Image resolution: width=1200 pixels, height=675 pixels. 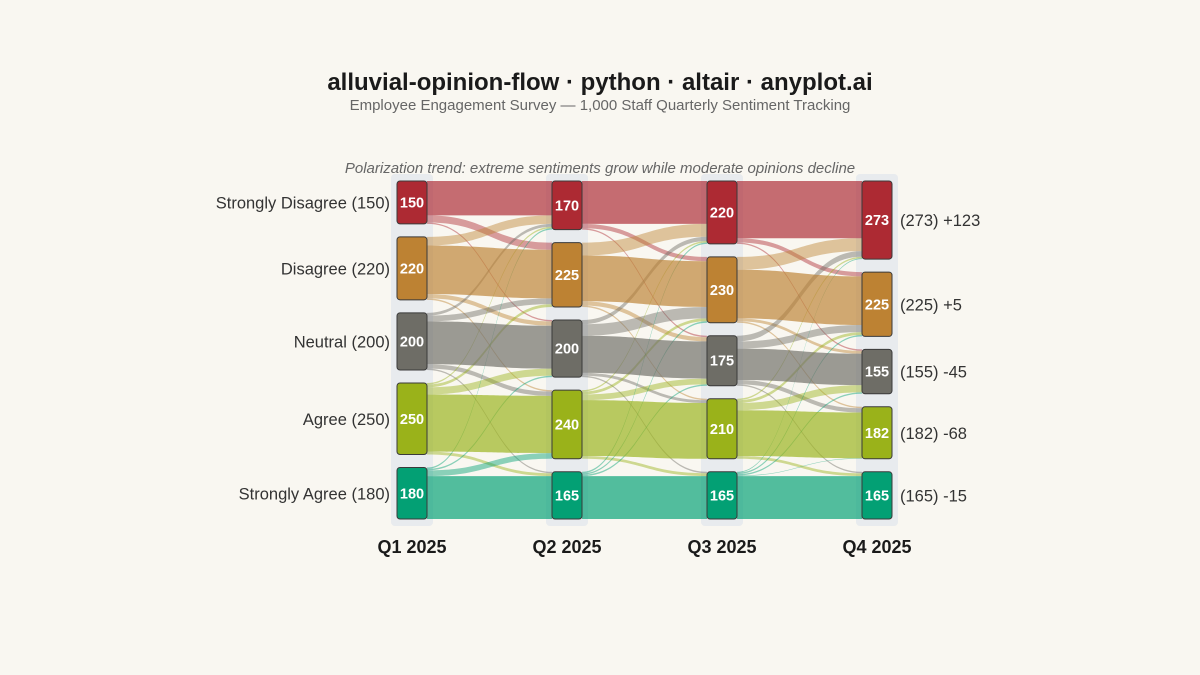 I want to click on flow-q3-2025-disagree-to-strongly-disagree, so click(x=799, y=254).